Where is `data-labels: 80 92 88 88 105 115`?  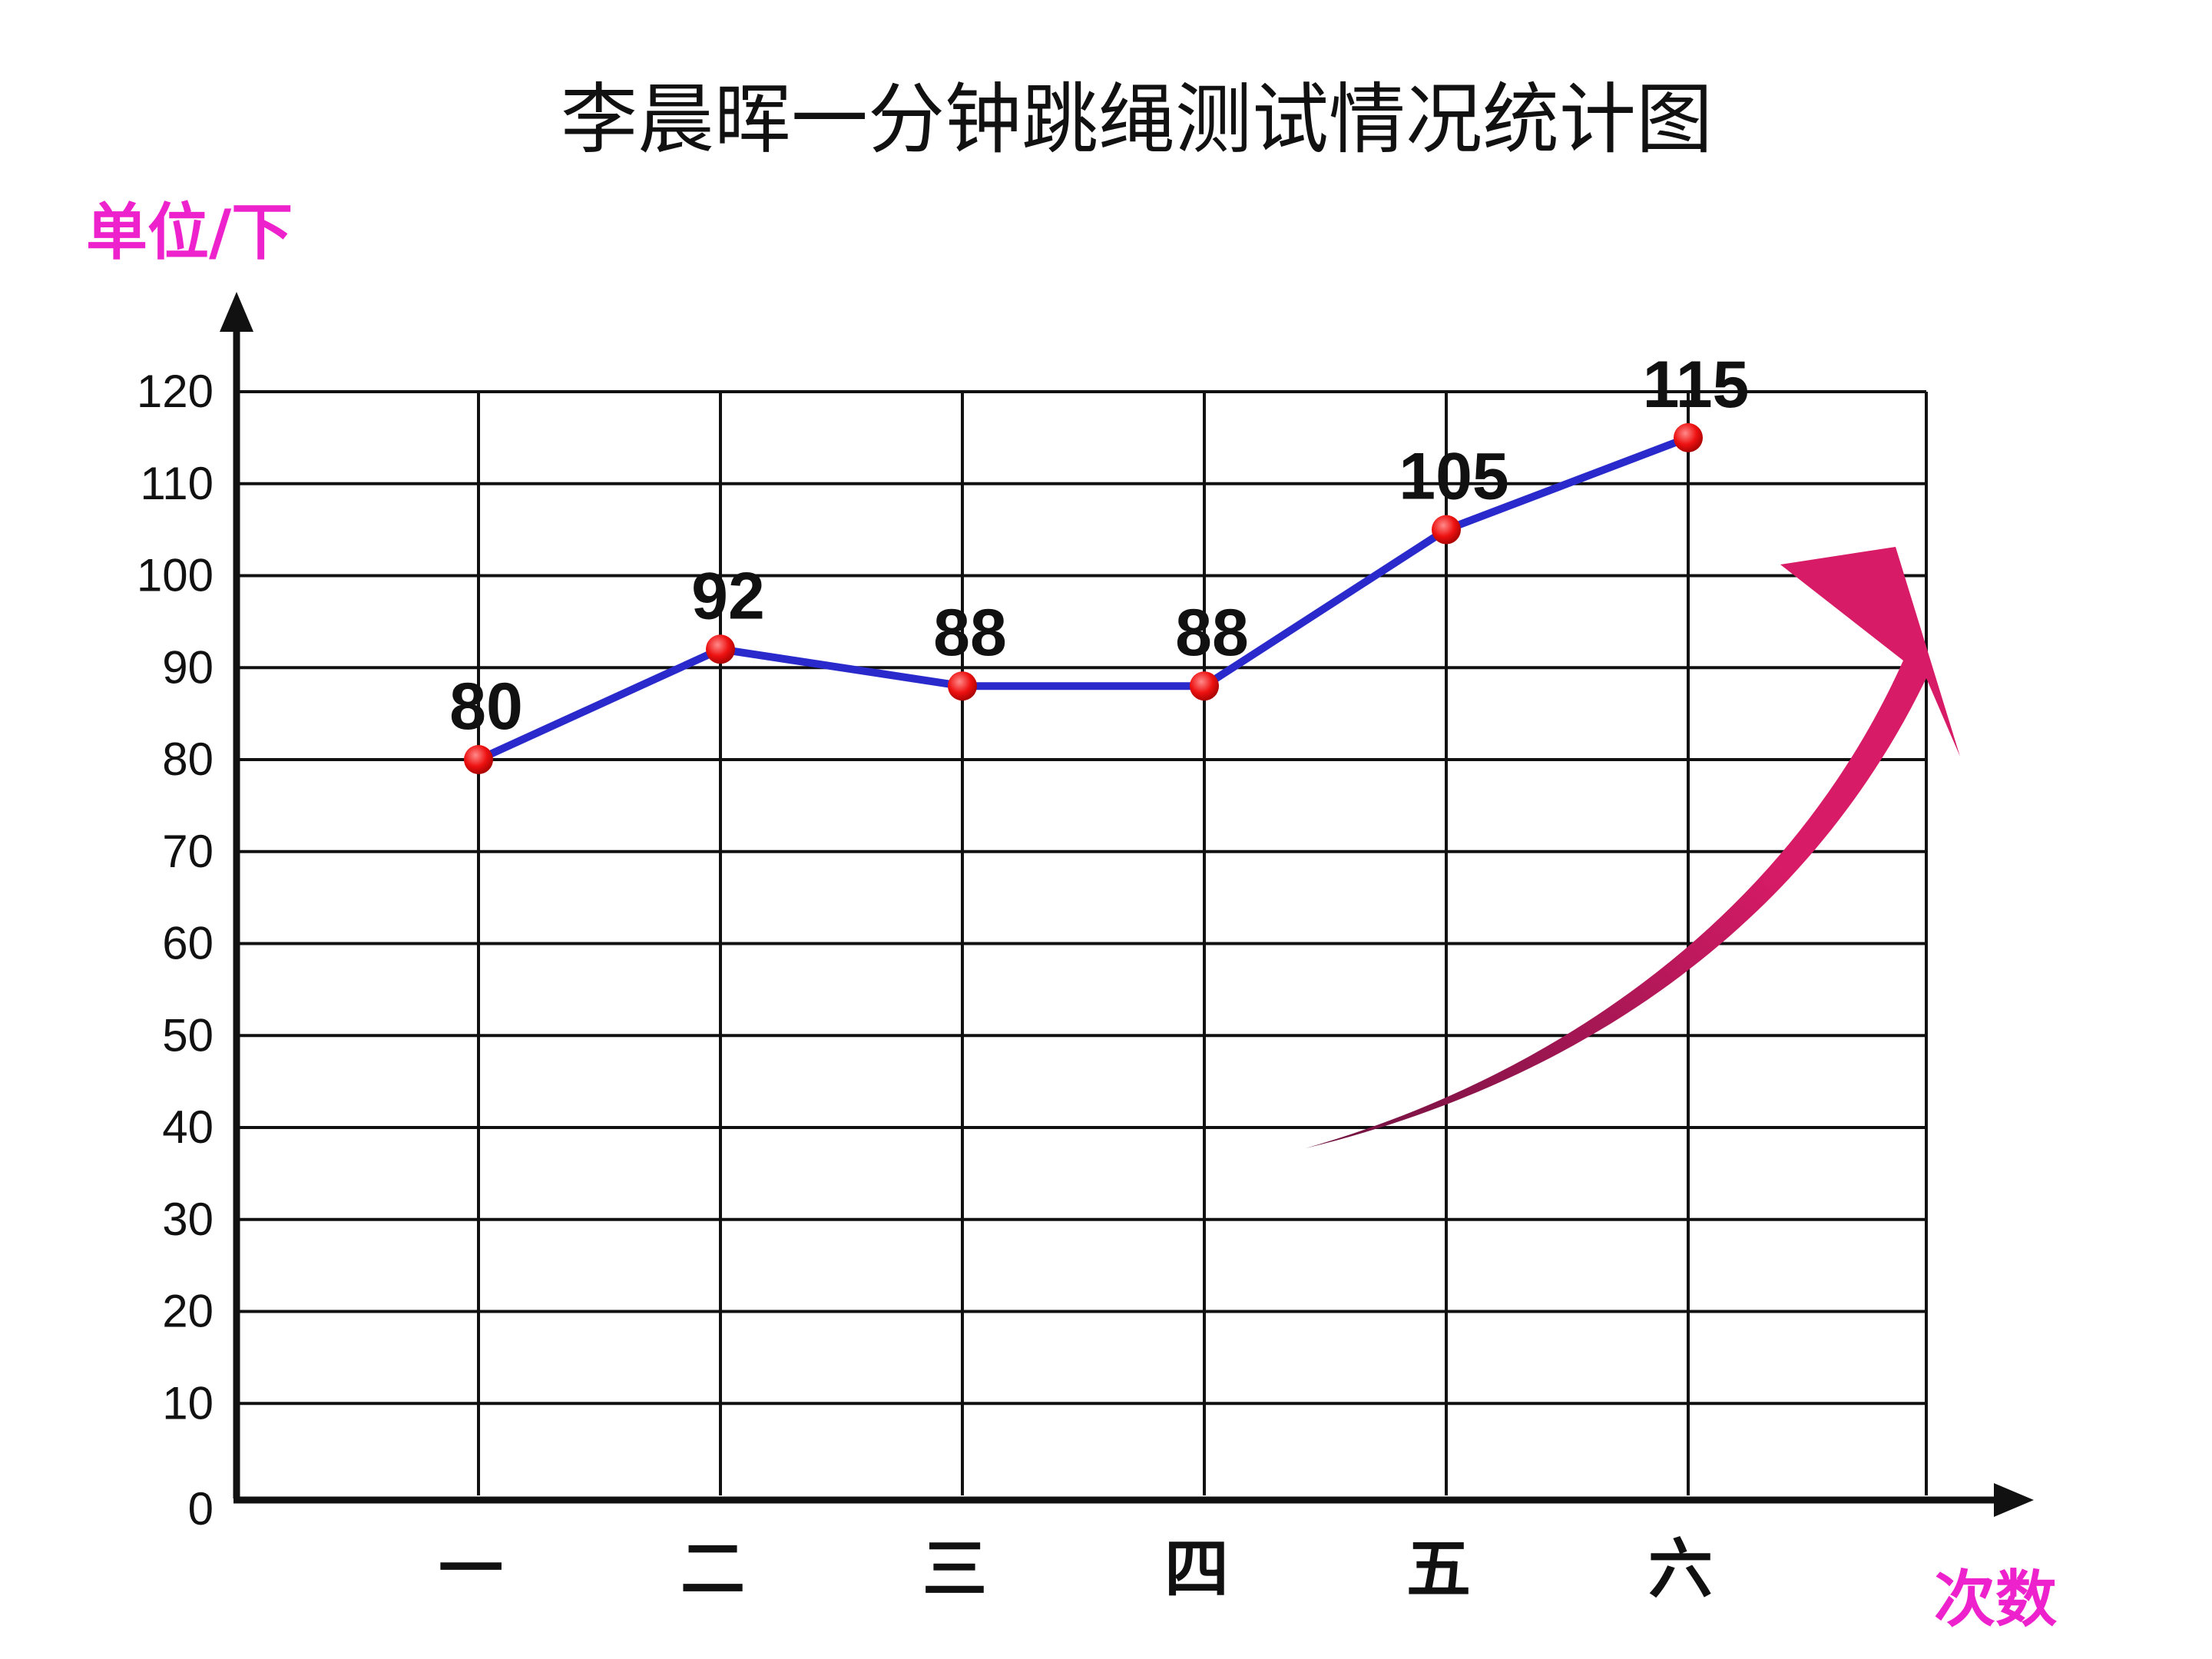
data-labels: 80 92 88 88 105 115 is located at coordinates (1099, 545).